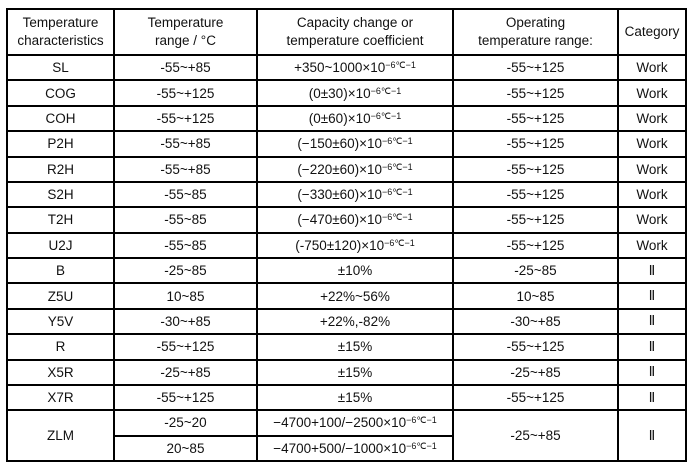 The image size is (692, 470). I want to click on cell-characteristic: X7R, so click(60, 397).